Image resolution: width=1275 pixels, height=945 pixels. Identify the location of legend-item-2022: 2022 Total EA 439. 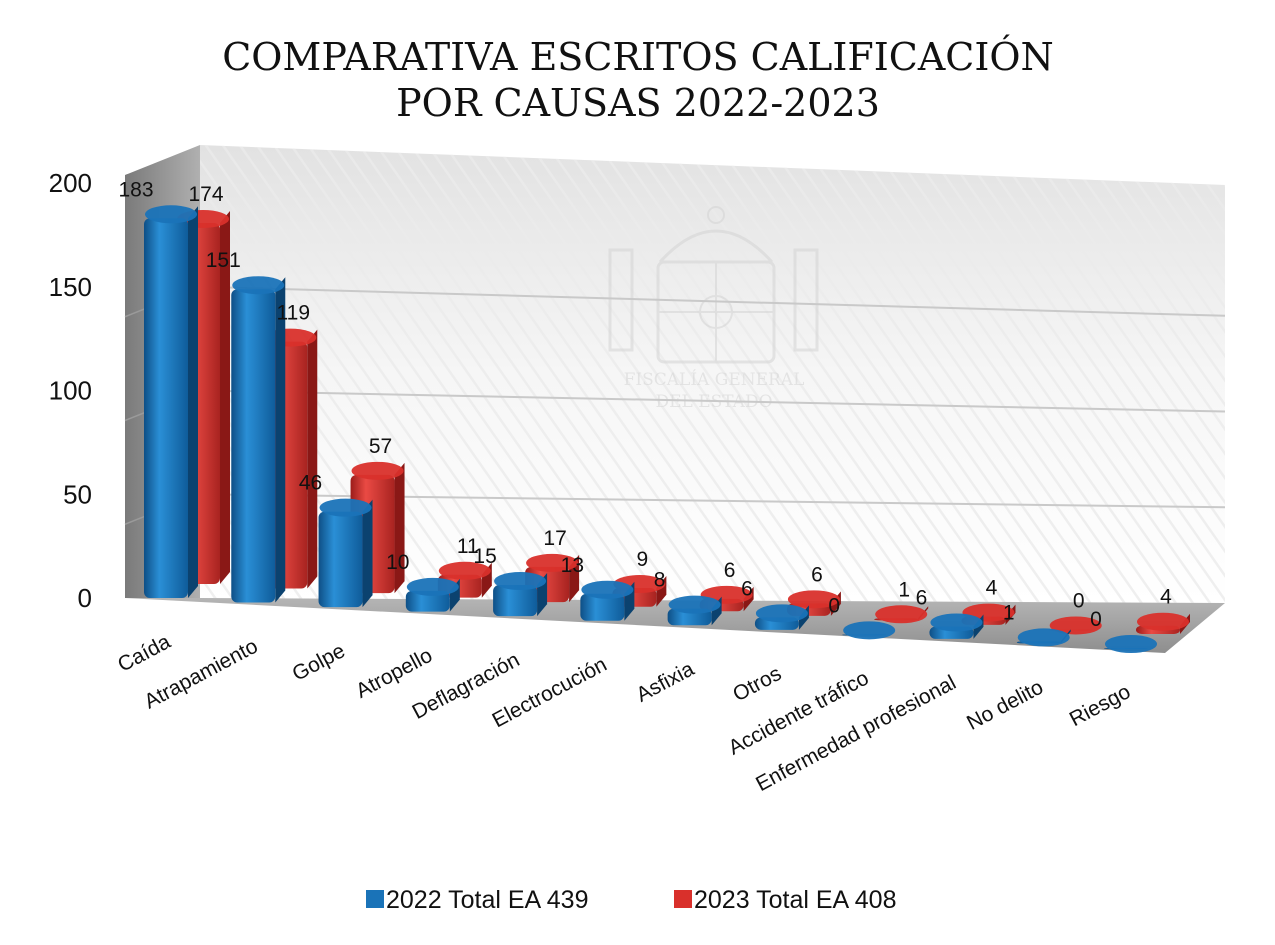
(477, 900).